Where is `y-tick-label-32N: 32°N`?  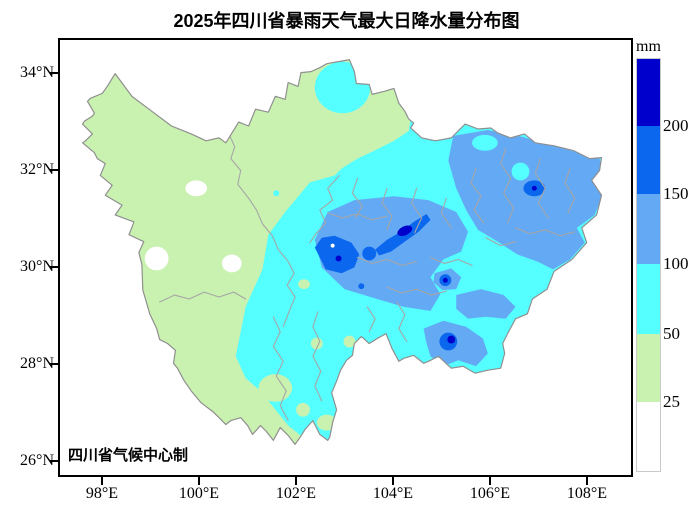
y-tick-label-32N: 32°N is located at coordinates (37, 169).